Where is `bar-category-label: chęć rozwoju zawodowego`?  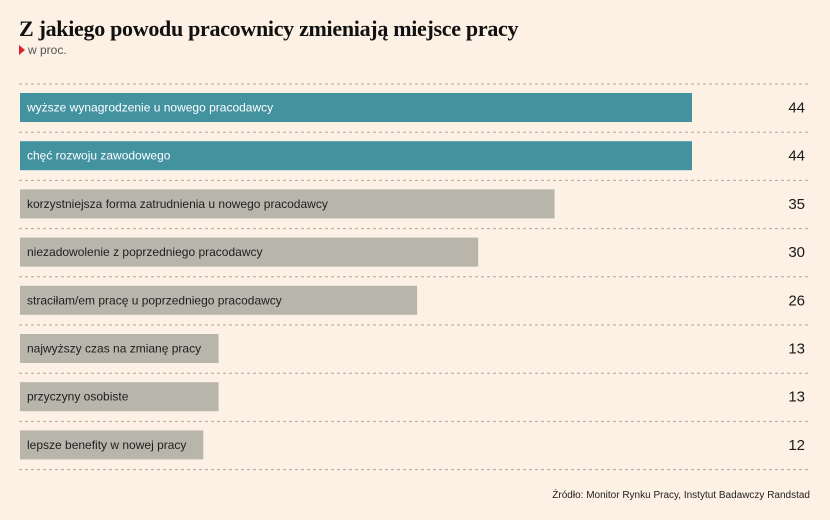 bar-category-label: chęć rozwoju zawodowego is located at coordinates (99, 156).